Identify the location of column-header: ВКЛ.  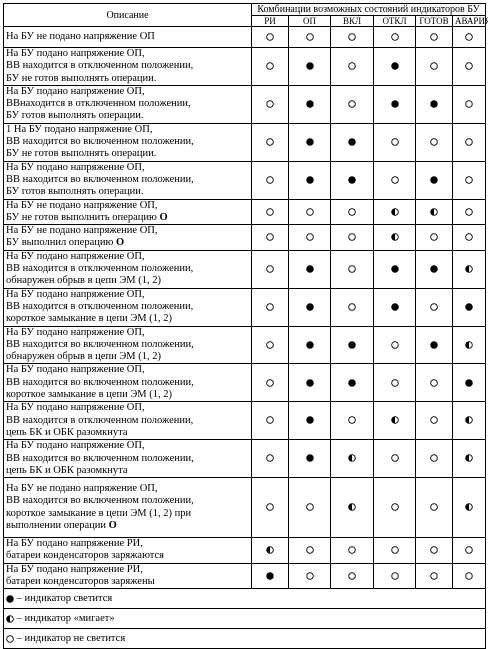
(352, 21).